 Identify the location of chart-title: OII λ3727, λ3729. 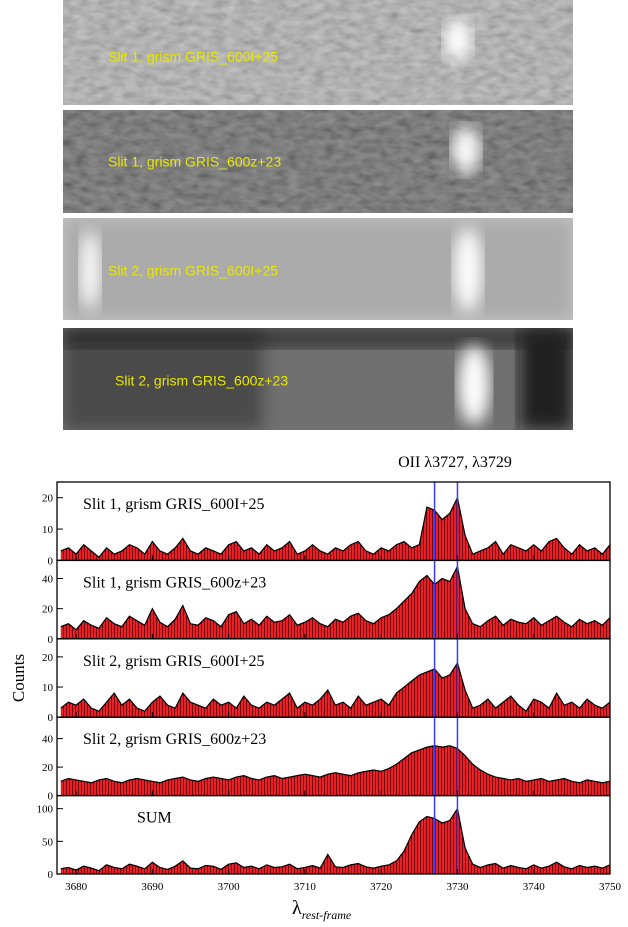
(455, 462).